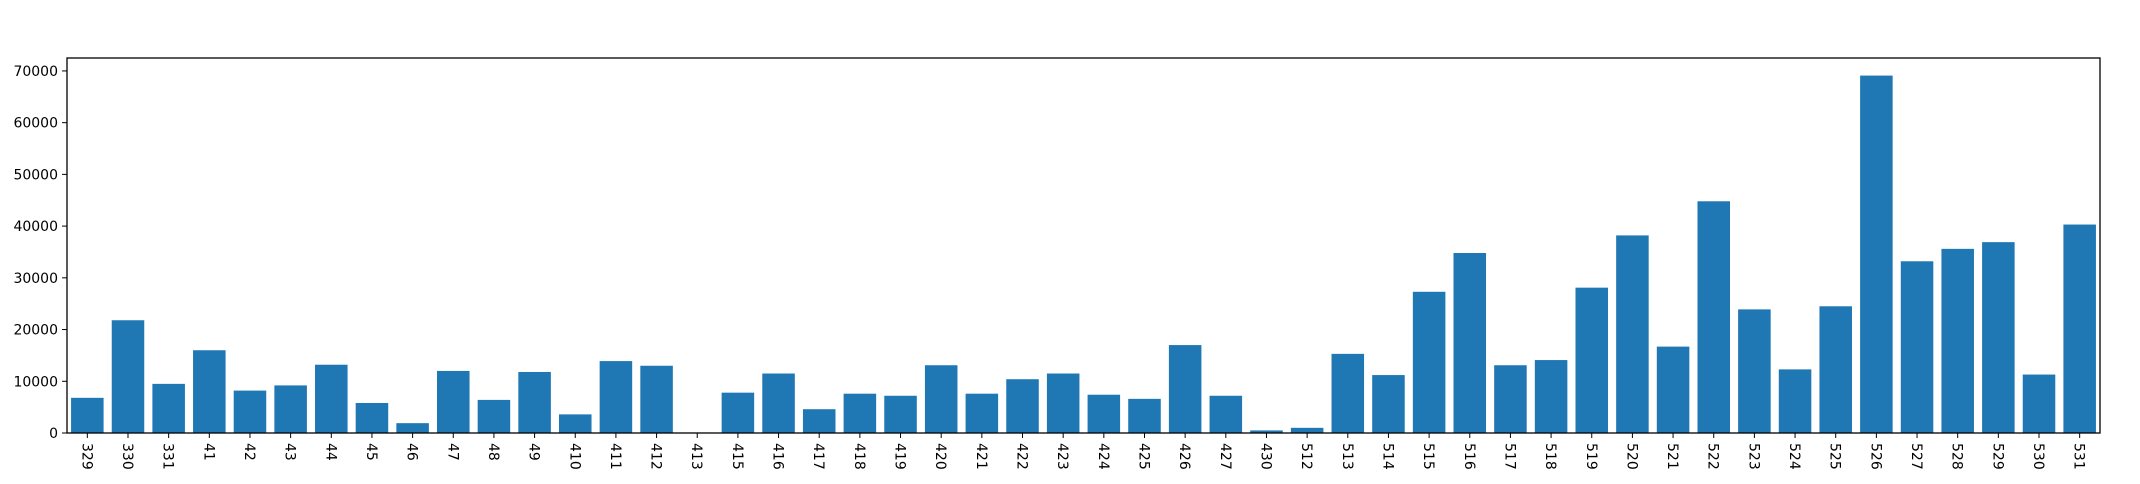 This screenshot has height=484, width=2140. What do you see at coordinates (371, 452) in the screenshot?
I see `x-tick-label: 45` at bounding box center [371, 452].